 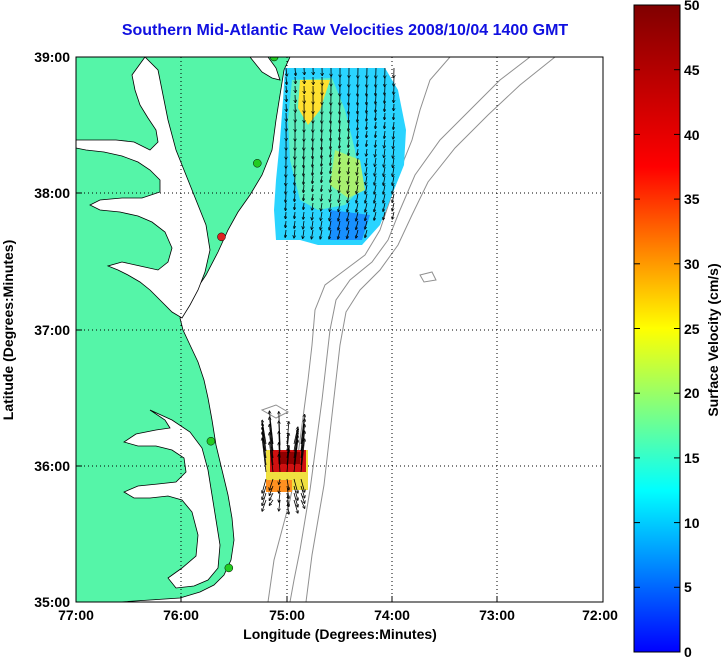 I want to click on x-tick-label: 77:00, so click(x=76, y=615).